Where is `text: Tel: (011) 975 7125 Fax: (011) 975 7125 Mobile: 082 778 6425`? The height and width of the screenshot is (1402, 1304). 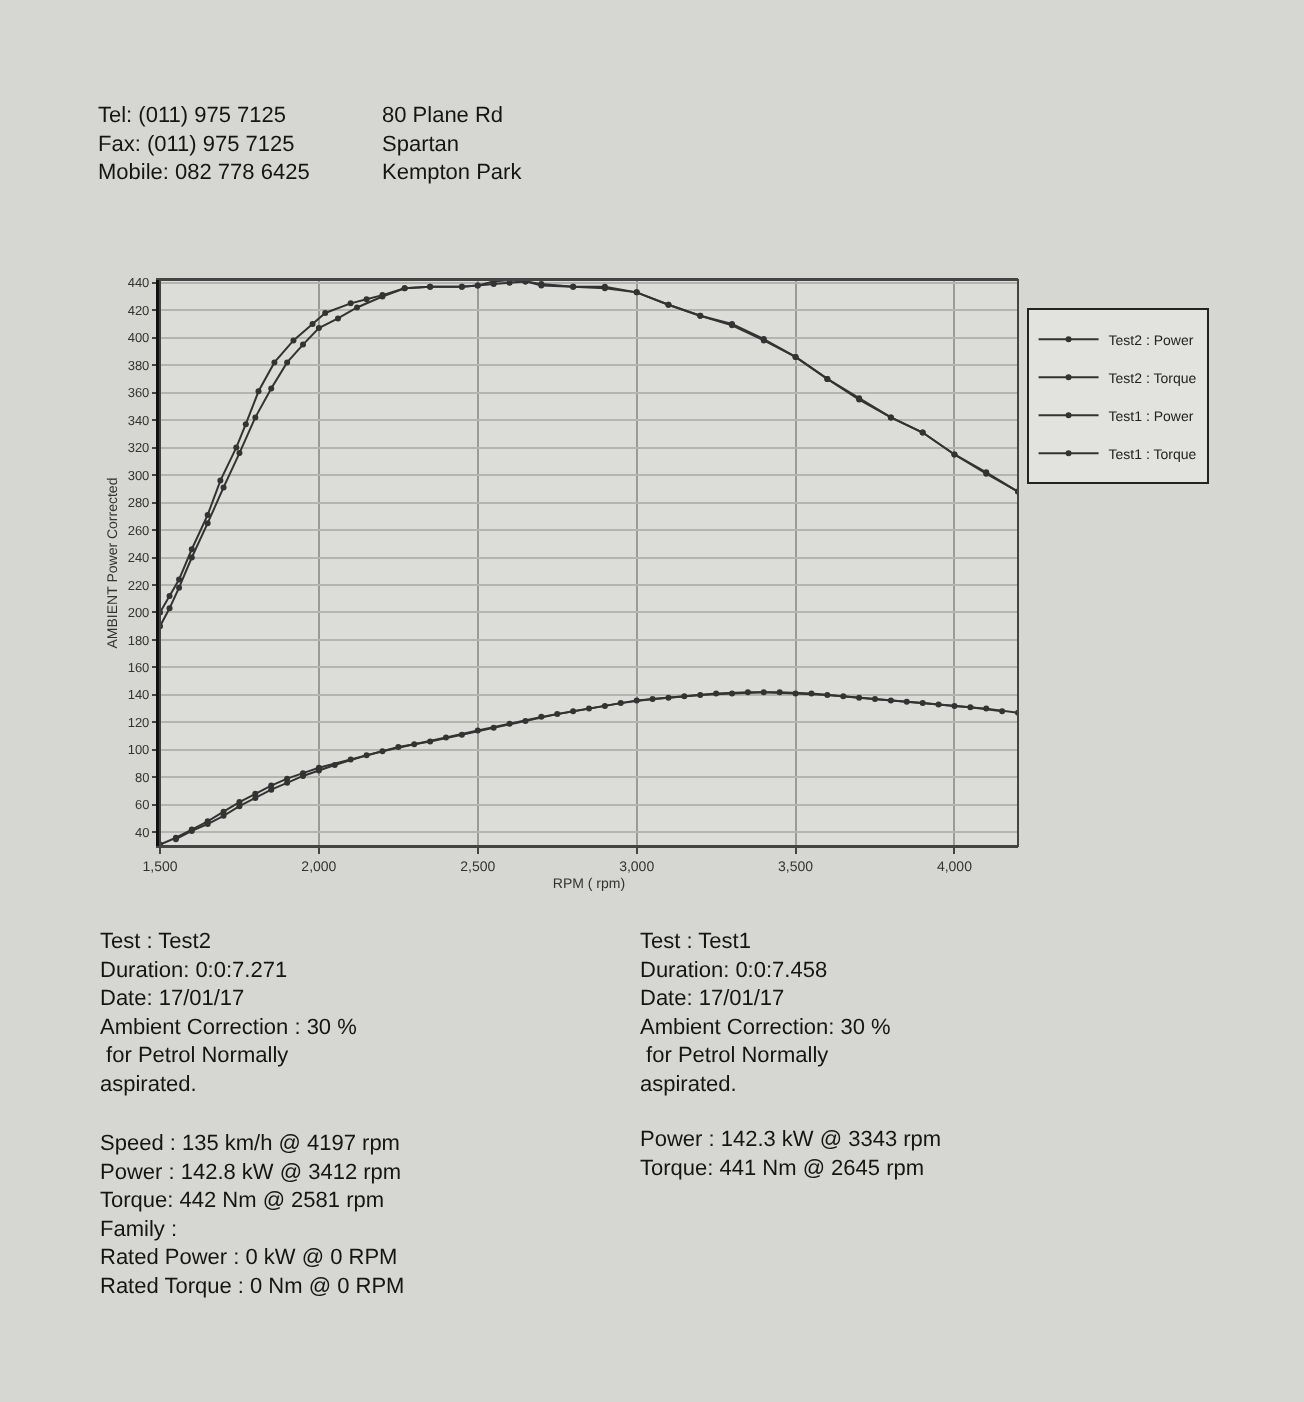 text: Tel: (011) 975 7125 Fax: (011) 975 7125 Mobile: 082 778 6425 is located at coordinates (204, 145).